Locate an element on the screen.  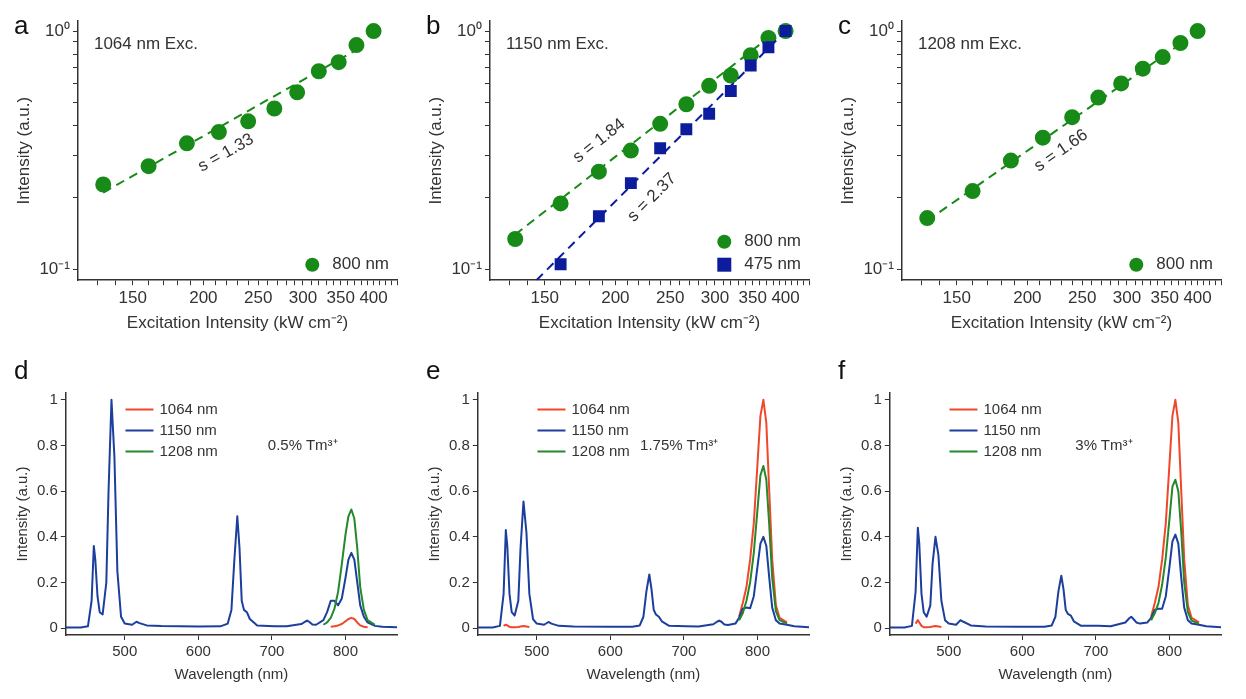
annotation: 1150 nm Exc. is located at coordinates (557, 44).